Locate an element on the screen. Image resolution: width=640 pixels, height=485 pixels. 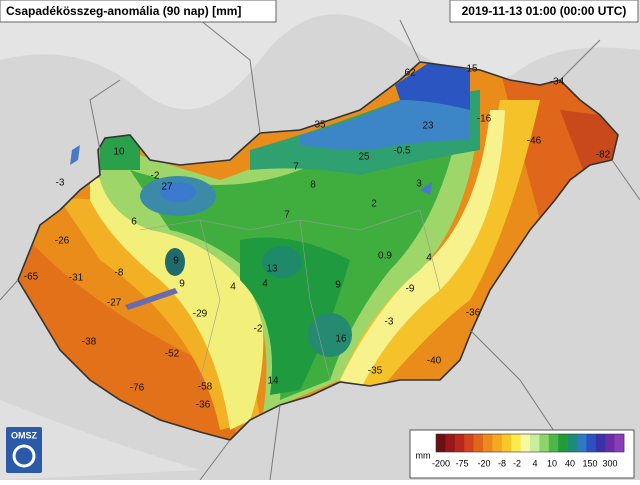
legend-label: -2 is located at coordinates (517, 463).